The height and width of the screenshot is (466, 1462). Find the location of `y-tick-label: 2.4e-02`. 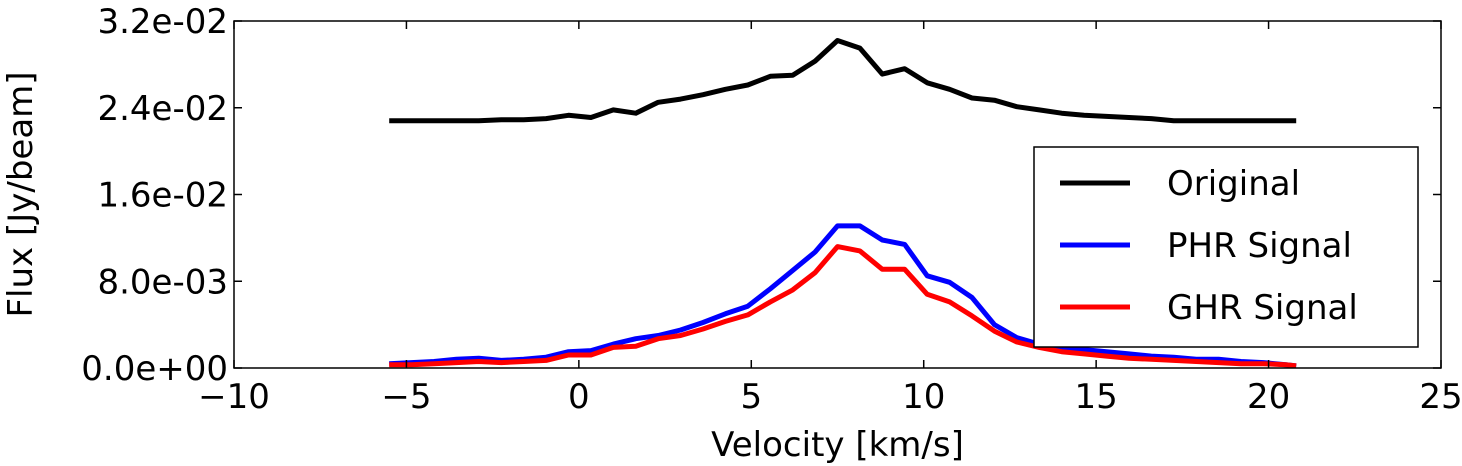

y-tick-label: 2.4e-02 is located at coordinates (162, 109).